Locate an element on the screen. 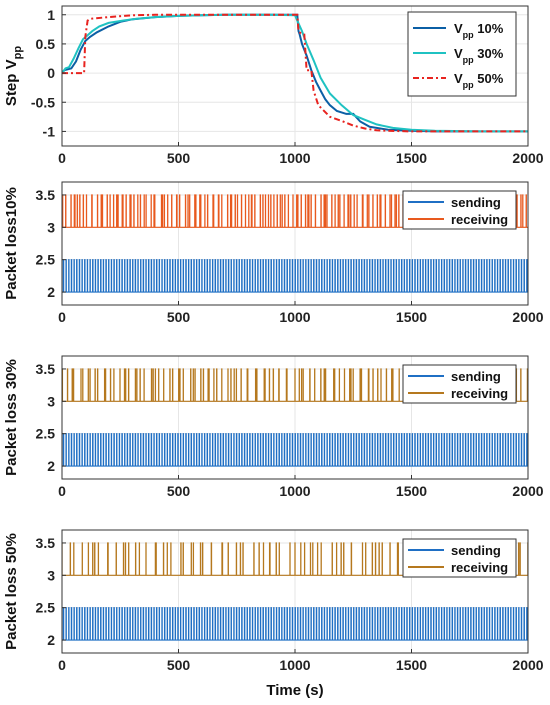  y-axis-label: Packet loss 30% is located at coordinates (11, 417).